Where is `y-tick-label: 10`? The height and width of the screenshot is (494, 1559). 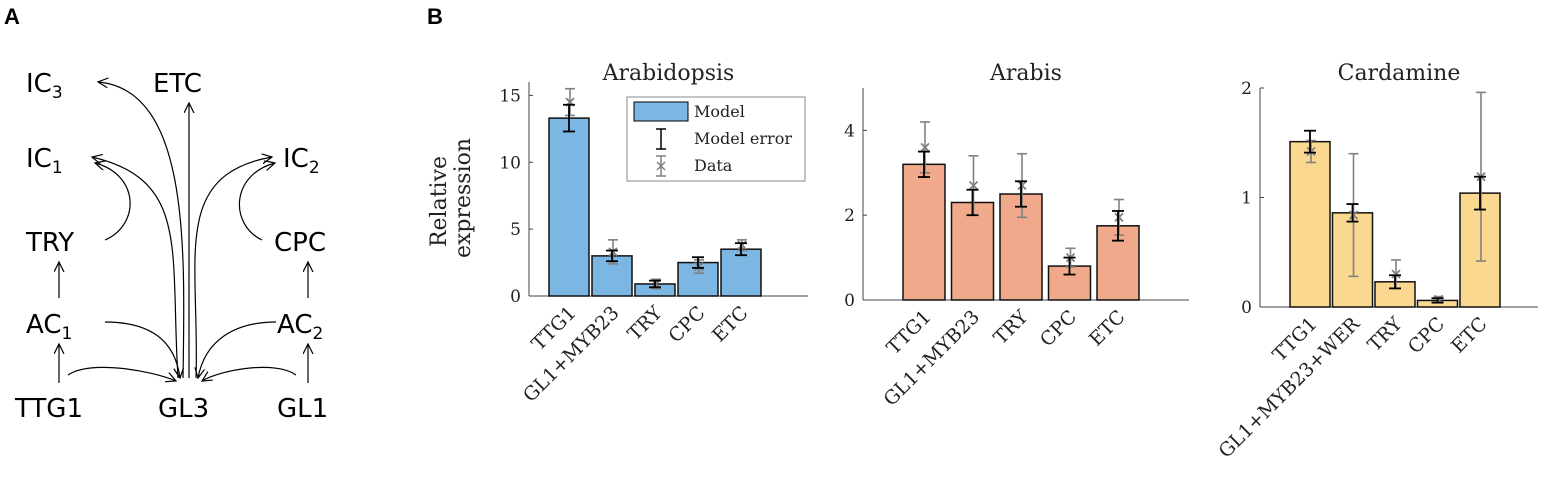 y-tick-label: 10 is located at coordinates (510, 163).